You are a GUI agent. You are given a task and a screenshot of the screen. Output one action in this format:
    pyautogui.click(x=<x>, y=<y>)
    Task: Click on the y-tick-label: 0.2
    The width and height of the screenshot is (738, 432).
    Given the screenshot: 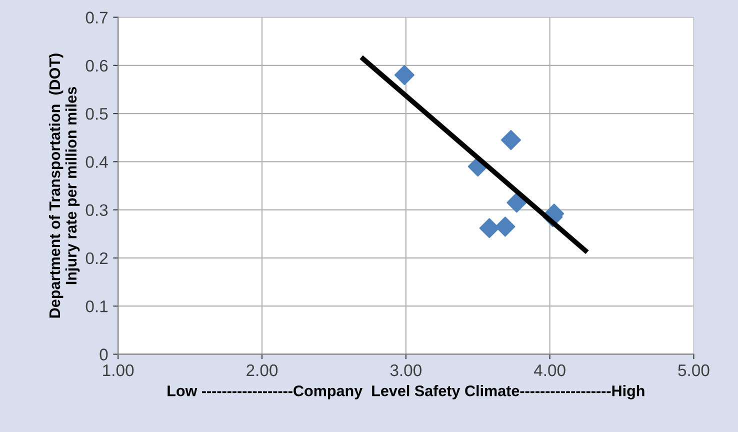 What is the action you would take?
    pyautogui.click(x=97, y=258)
    